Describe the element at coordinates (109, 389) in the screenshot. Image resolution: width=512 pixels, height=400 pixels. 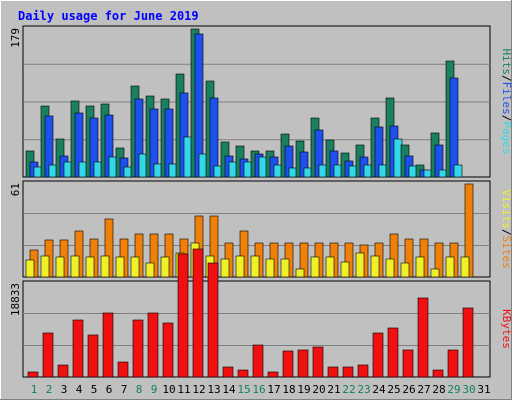
I see `x-tick-label: 6` at that location.